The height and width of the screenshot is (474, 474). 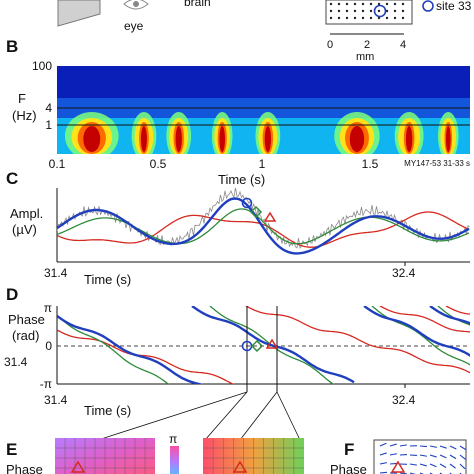 I want to click on pupil-icon, so click(x=136, y=4).